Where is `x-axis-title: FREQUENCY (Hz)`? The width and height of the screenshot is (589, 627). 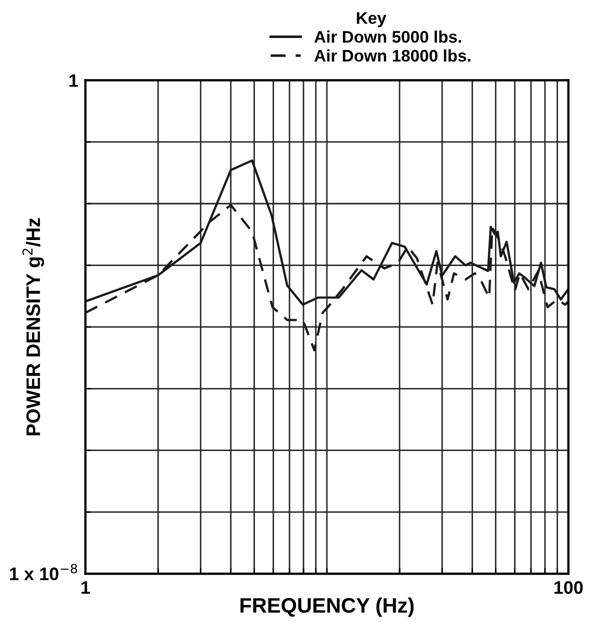
x-axis-title: FREQUENCY (Hz) is located at coordinates (327, 607).